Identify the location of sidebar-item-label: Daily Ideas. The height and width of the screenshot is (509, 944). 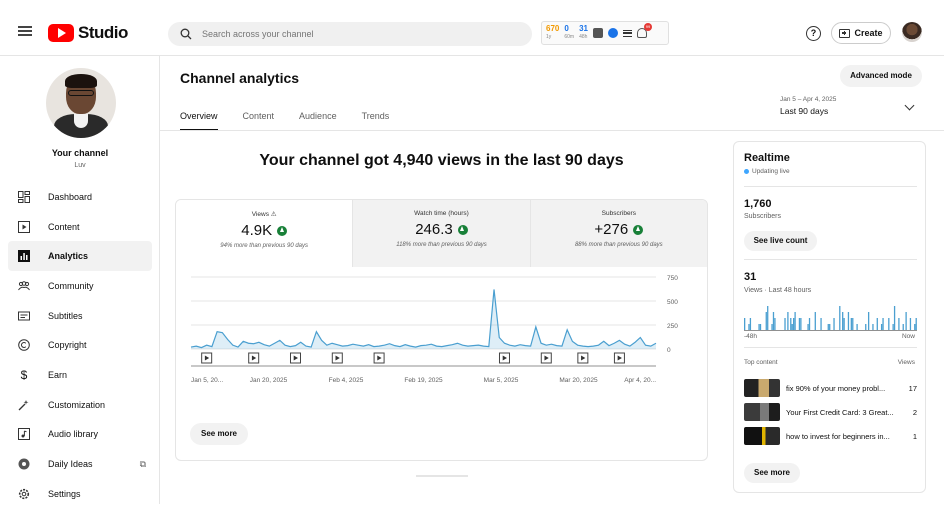
(70, 464).